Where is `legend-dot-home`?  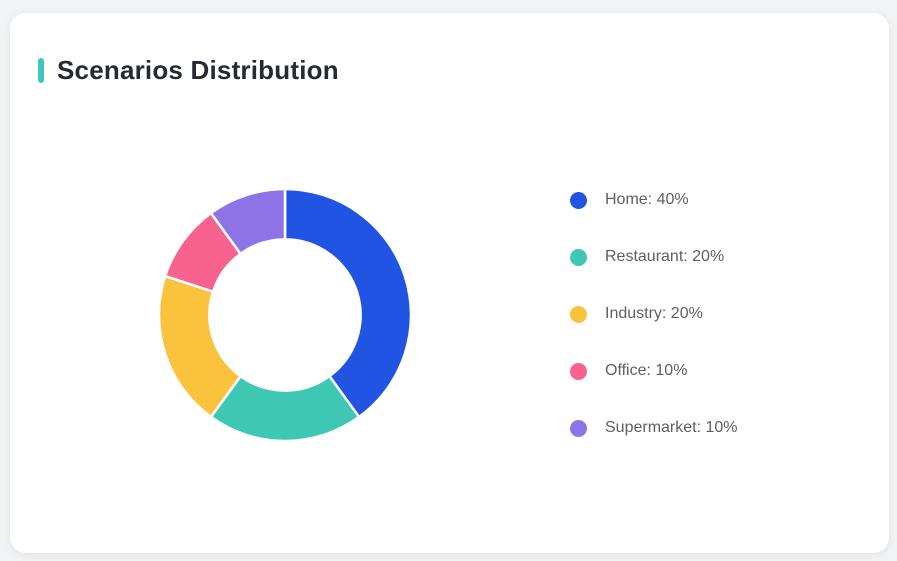
legend-dot-home is located at coordinates (578, 200).